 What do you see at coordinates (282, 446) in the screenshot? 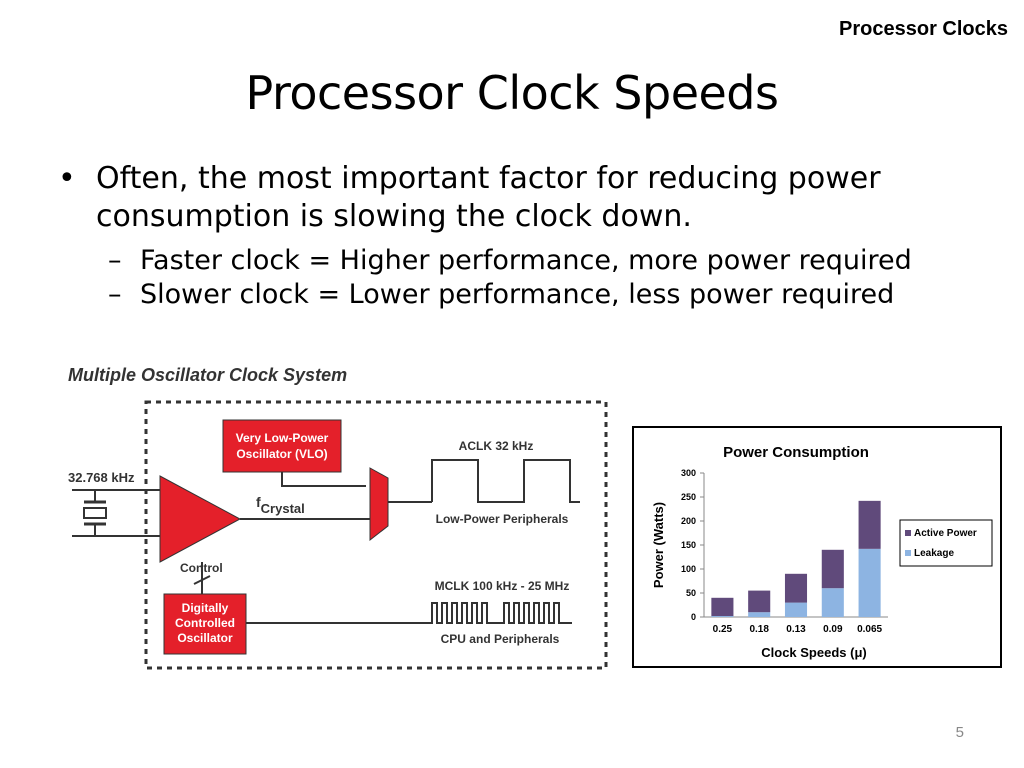
I see `vlo-box` at bounding box center [282, 446].